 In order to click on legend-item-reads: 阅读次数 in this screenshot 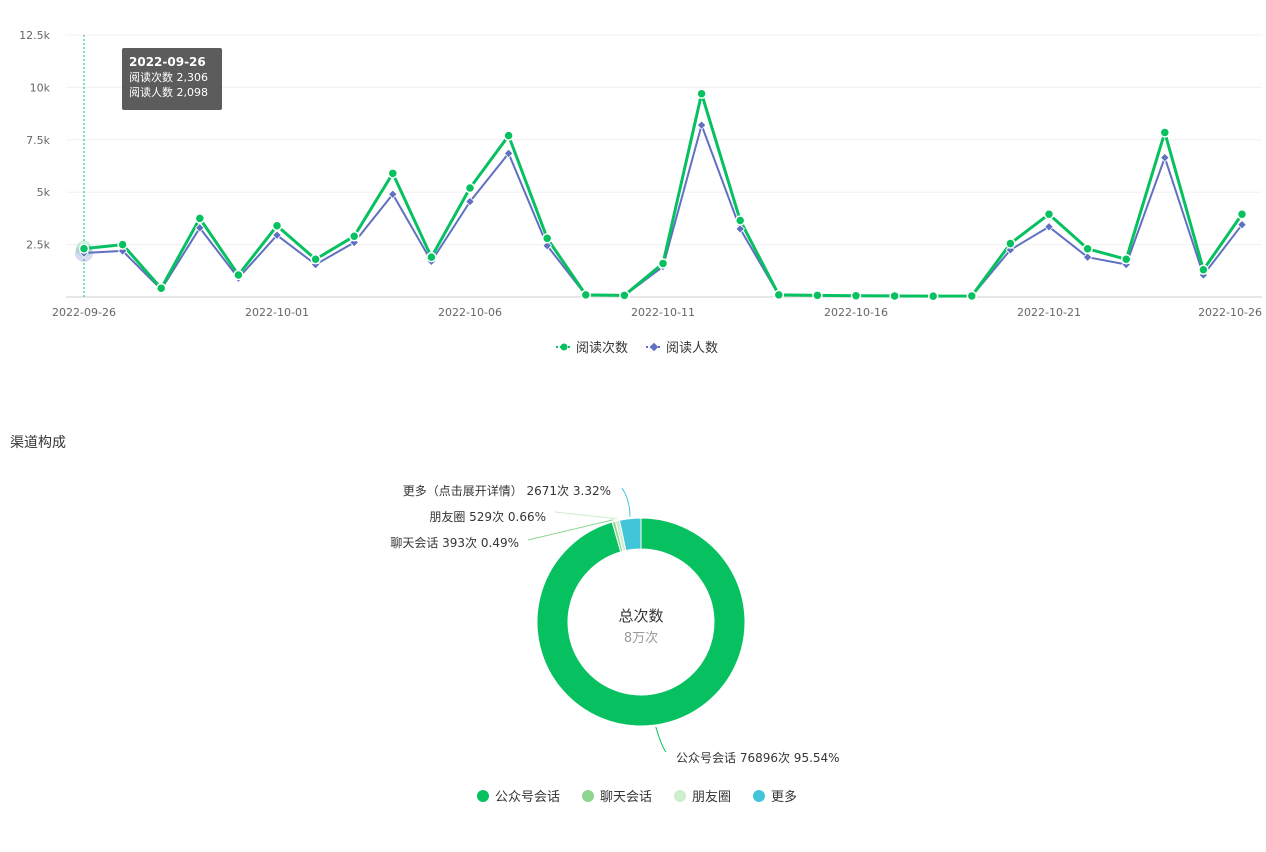, I will do `click(592, 346)`.